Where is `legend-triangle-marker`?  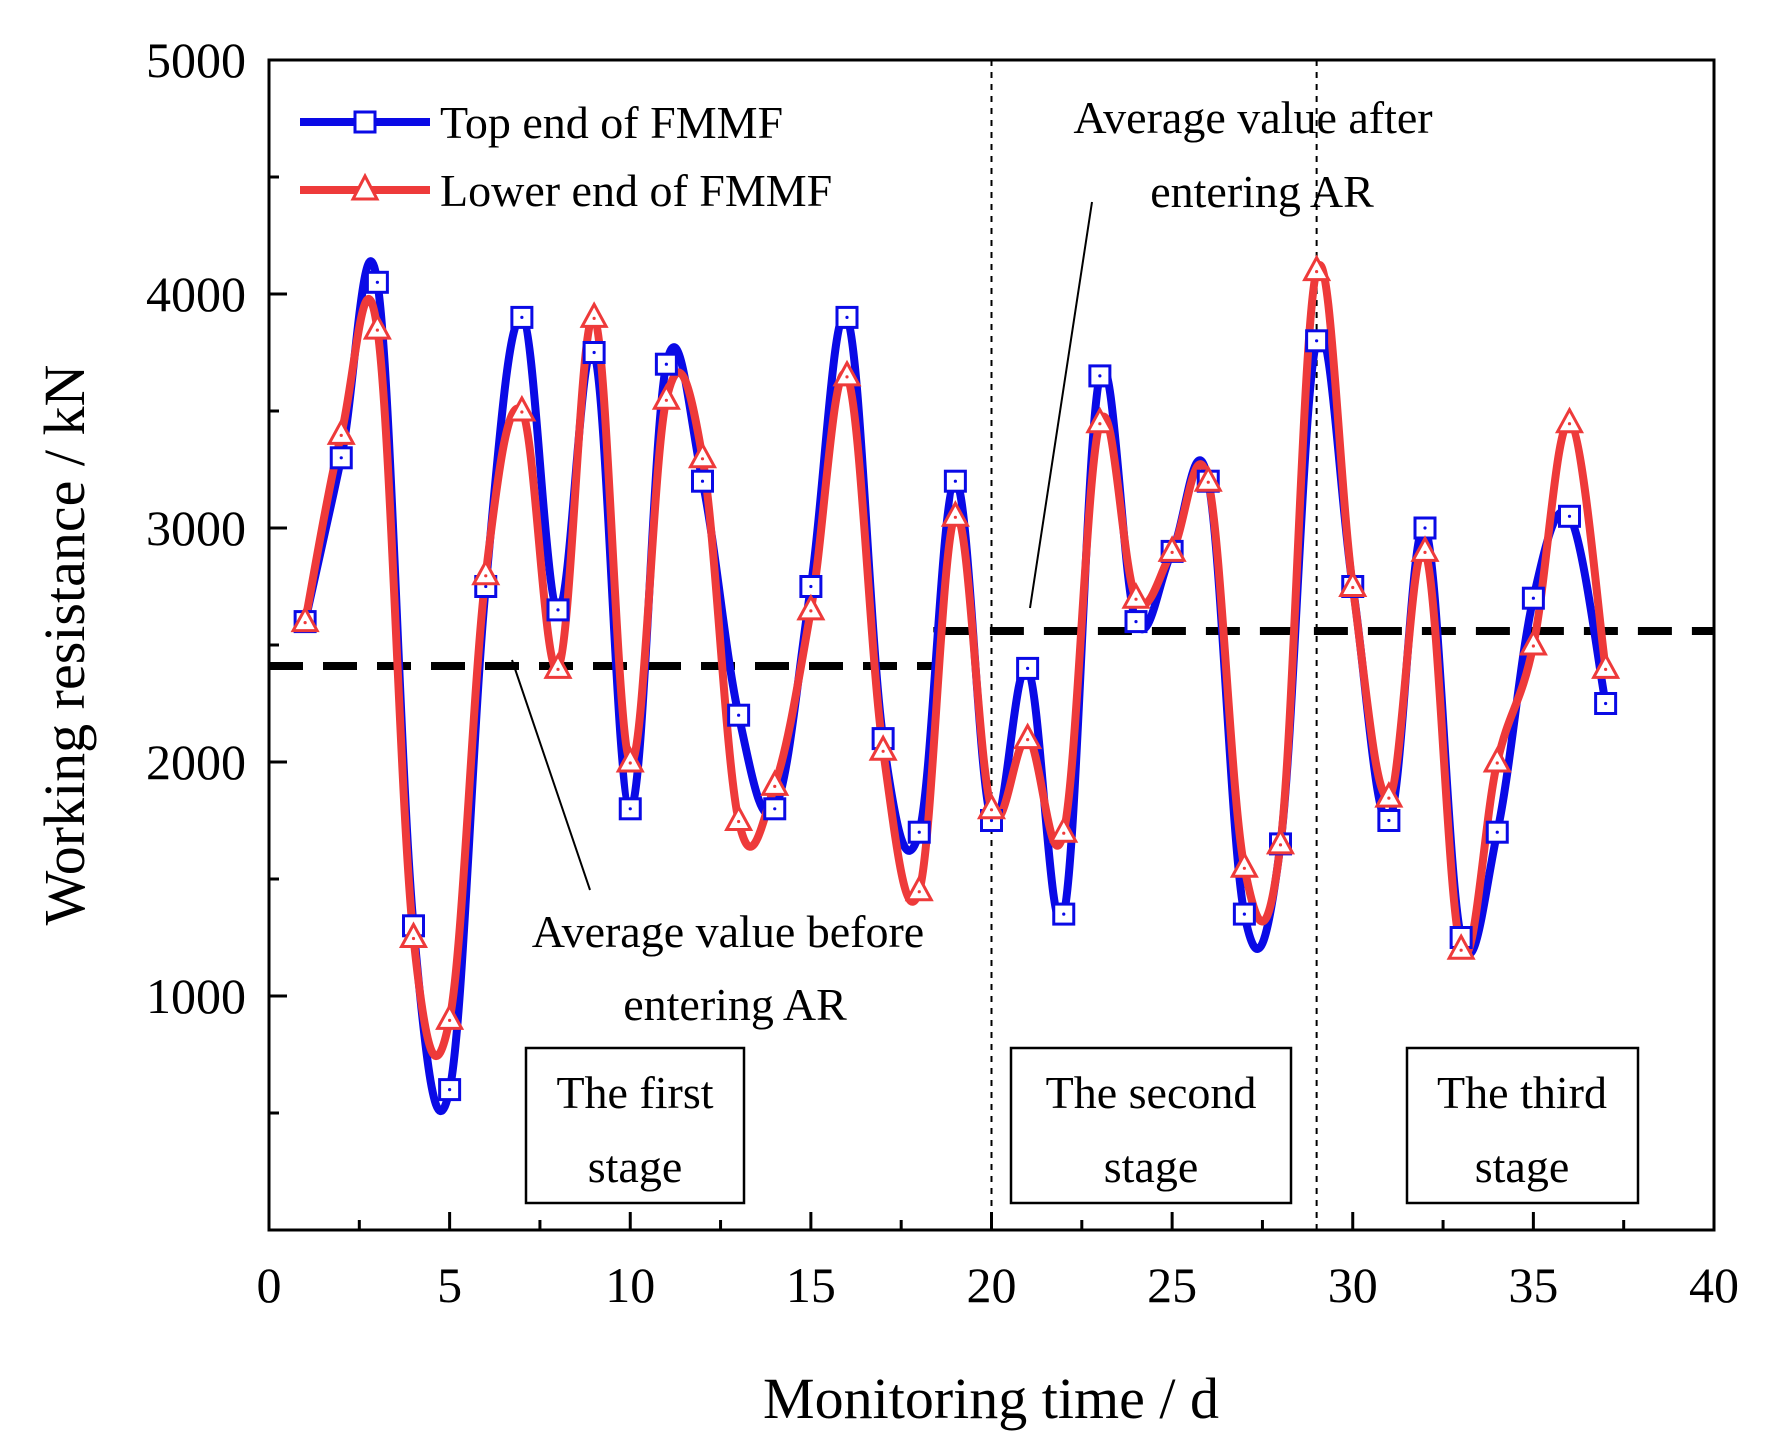
legend-triangle-marker is located at coordinates (365, 186).